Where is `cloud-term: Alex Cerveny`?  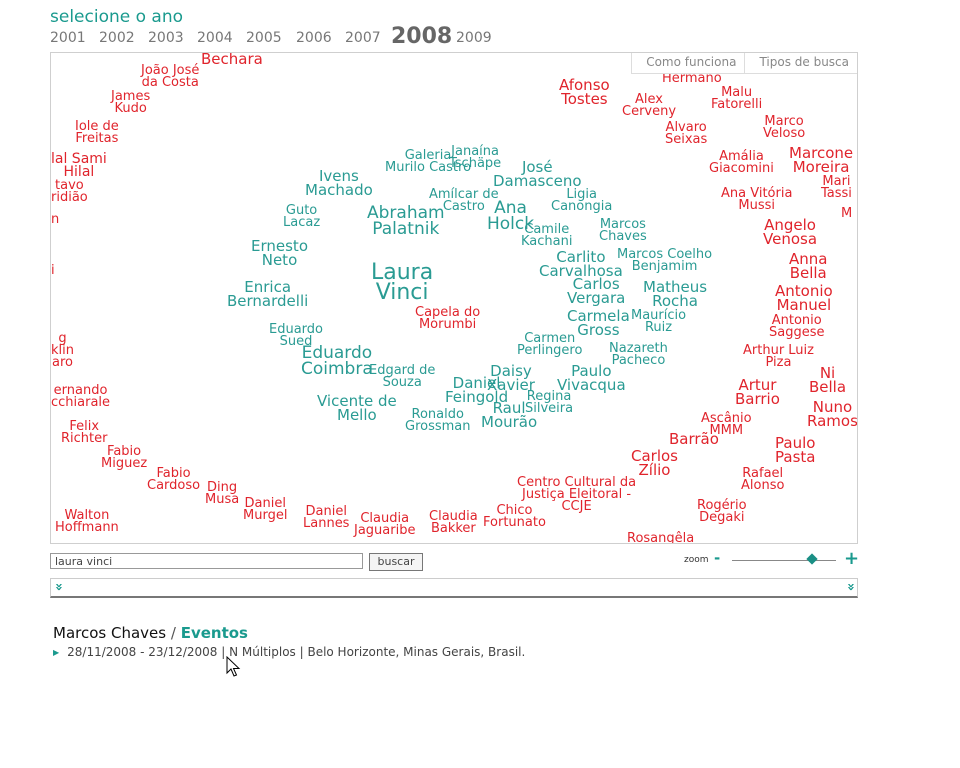 cloud-term: Alex Cerveny is located at coordinates (649, 105).